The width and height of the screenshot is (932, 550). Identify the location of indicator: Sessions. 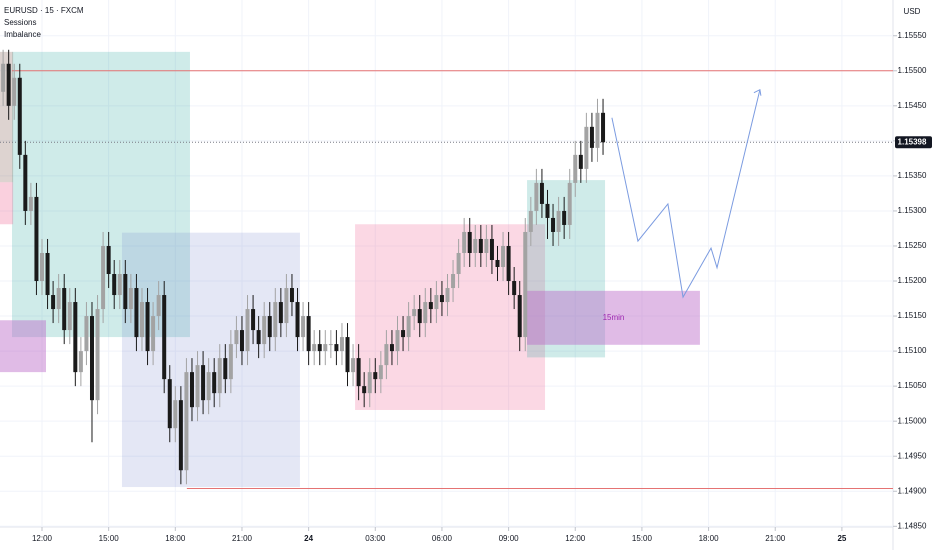
(20, 22).